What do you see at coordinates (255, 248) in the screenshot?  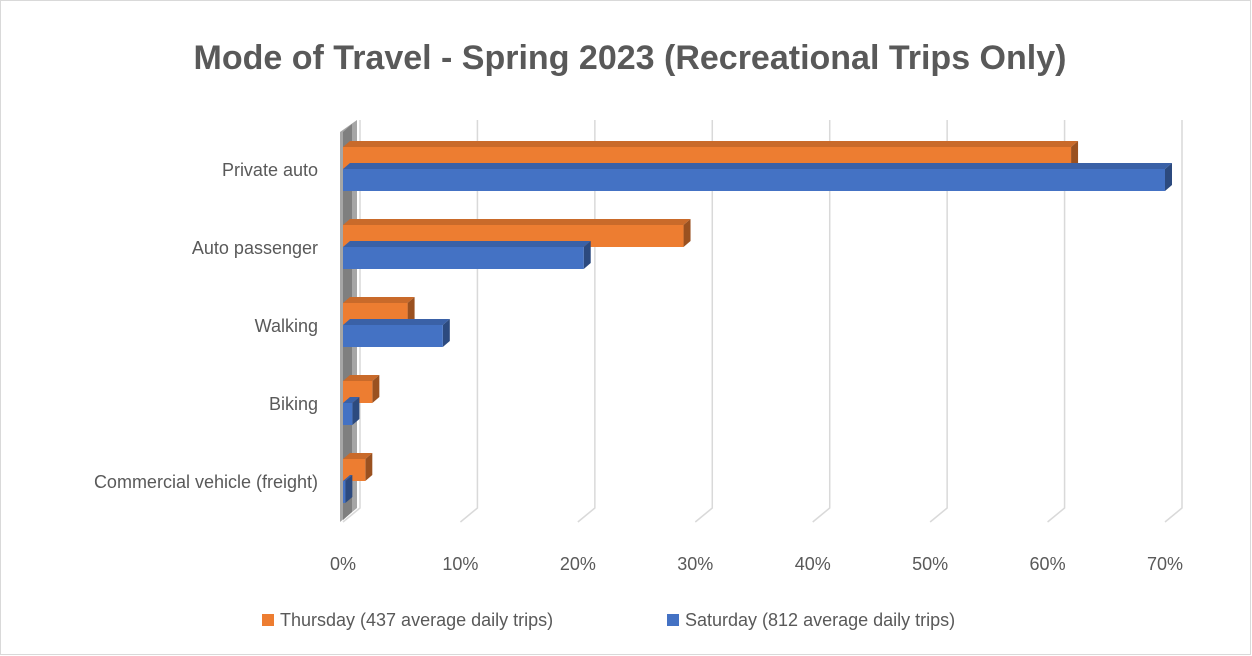 I see `y-tick-label: Auto passenger` at bounding box center [255, 248].